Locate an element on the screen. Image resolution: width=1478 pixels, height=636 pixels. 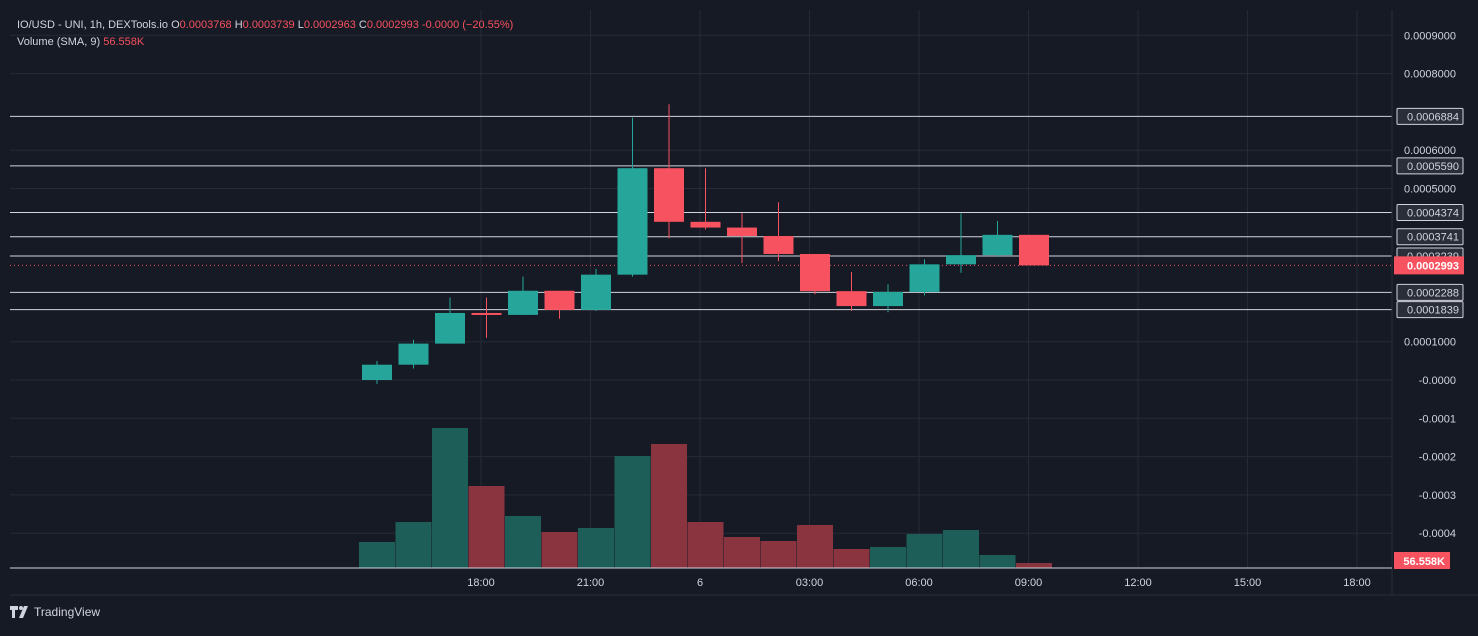
price-tick-label: -0.0000 is located at coordinates (1437, 381).